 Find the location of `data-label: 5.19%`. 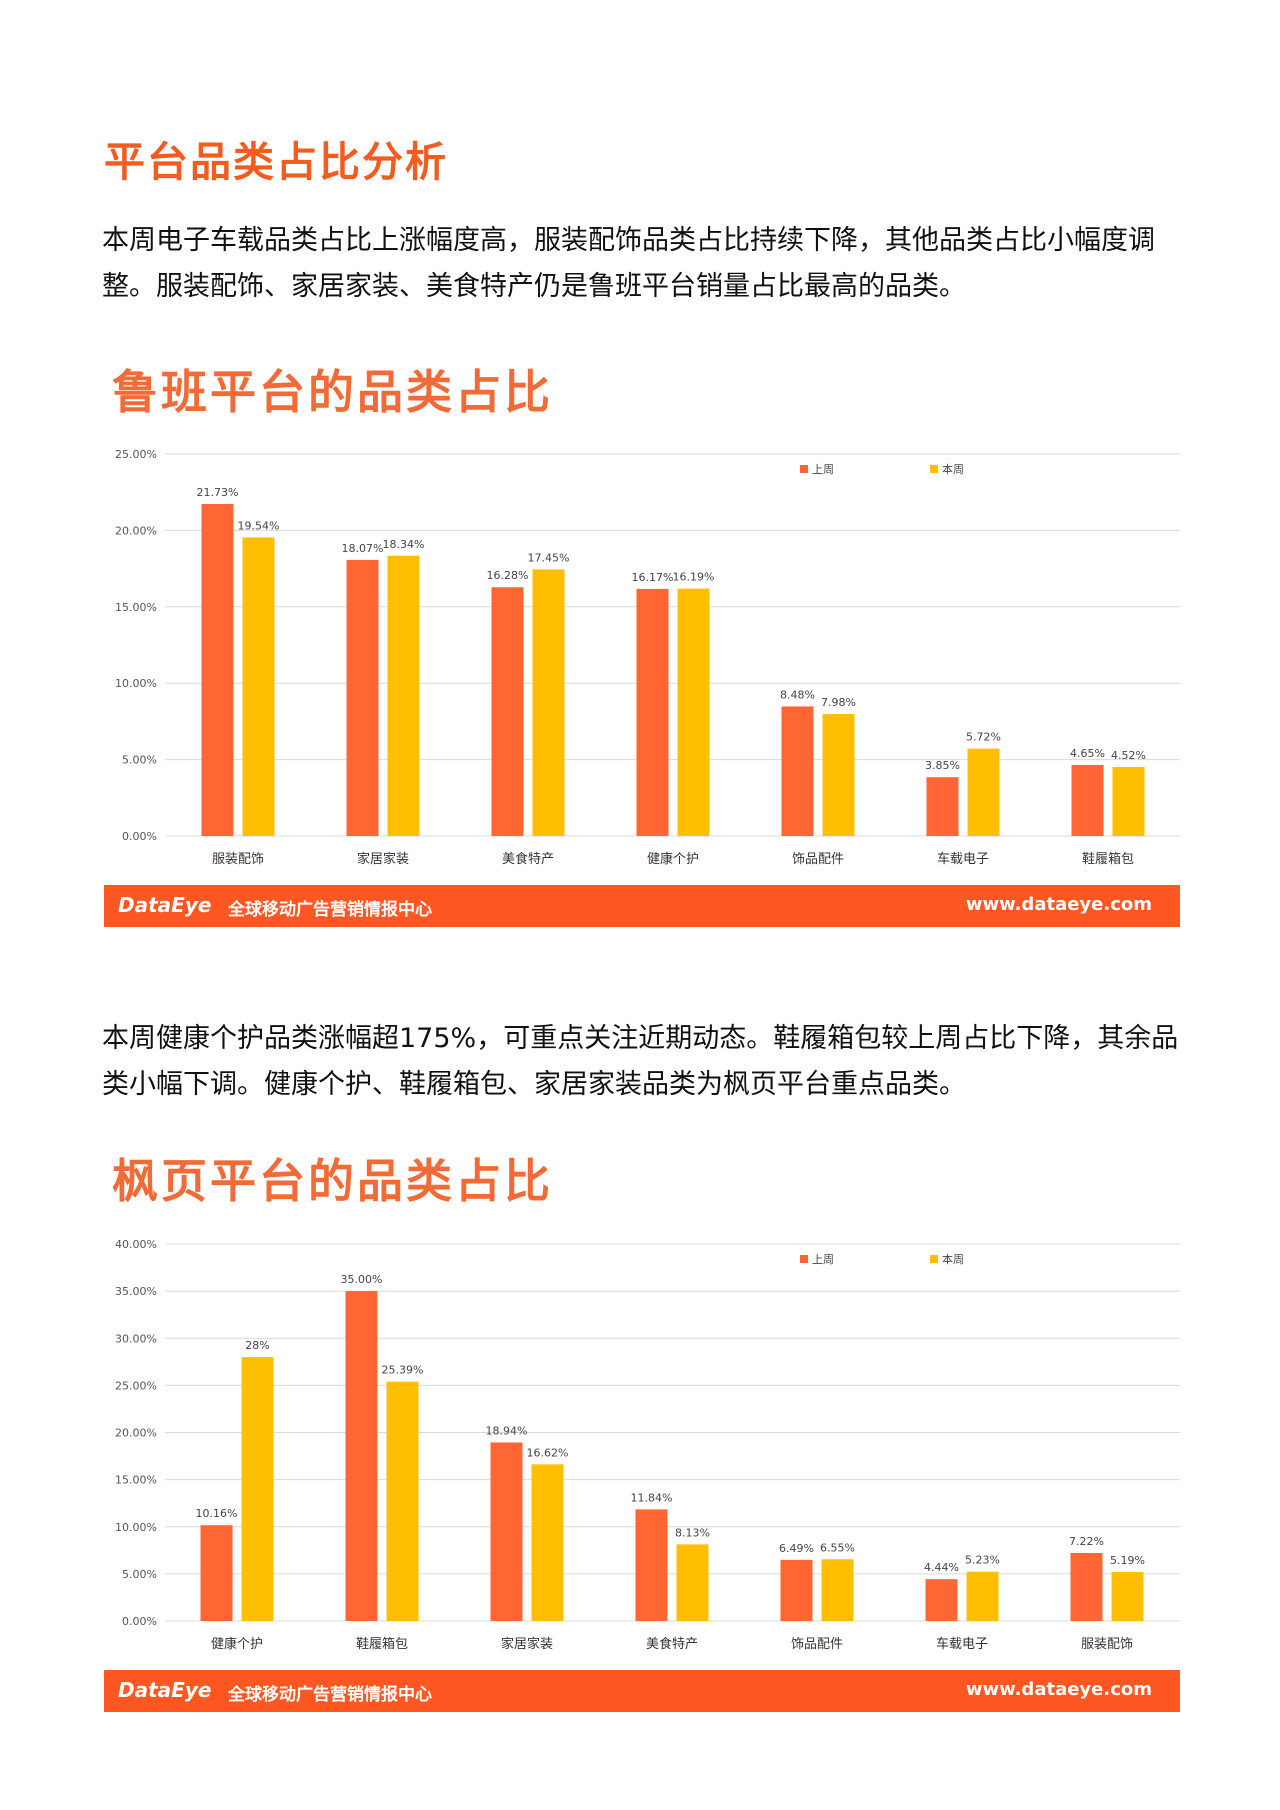

data-label: 5.19% is located at coordinates (1127, 1560).